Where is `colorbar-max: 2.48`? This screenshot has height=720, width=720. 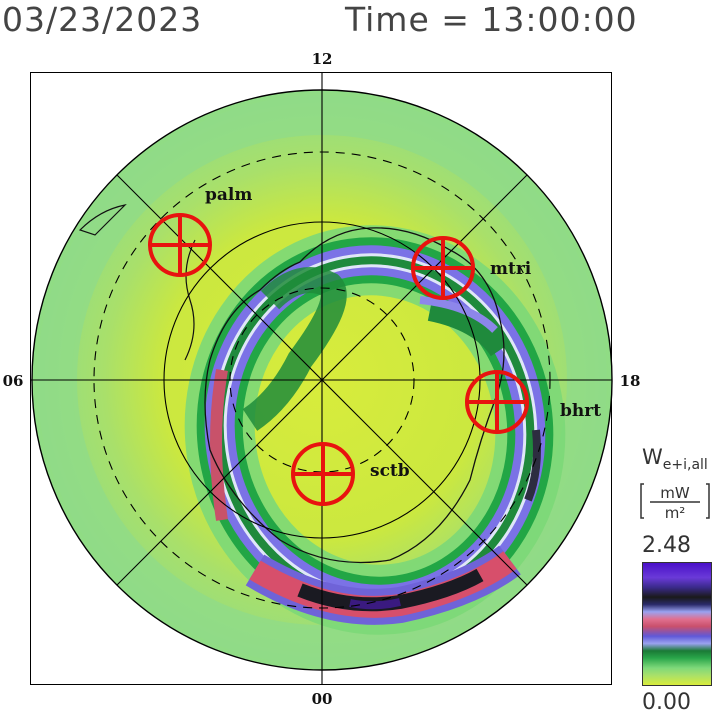
colorbar-max: 2.48 is located at coordinates (666, 545).